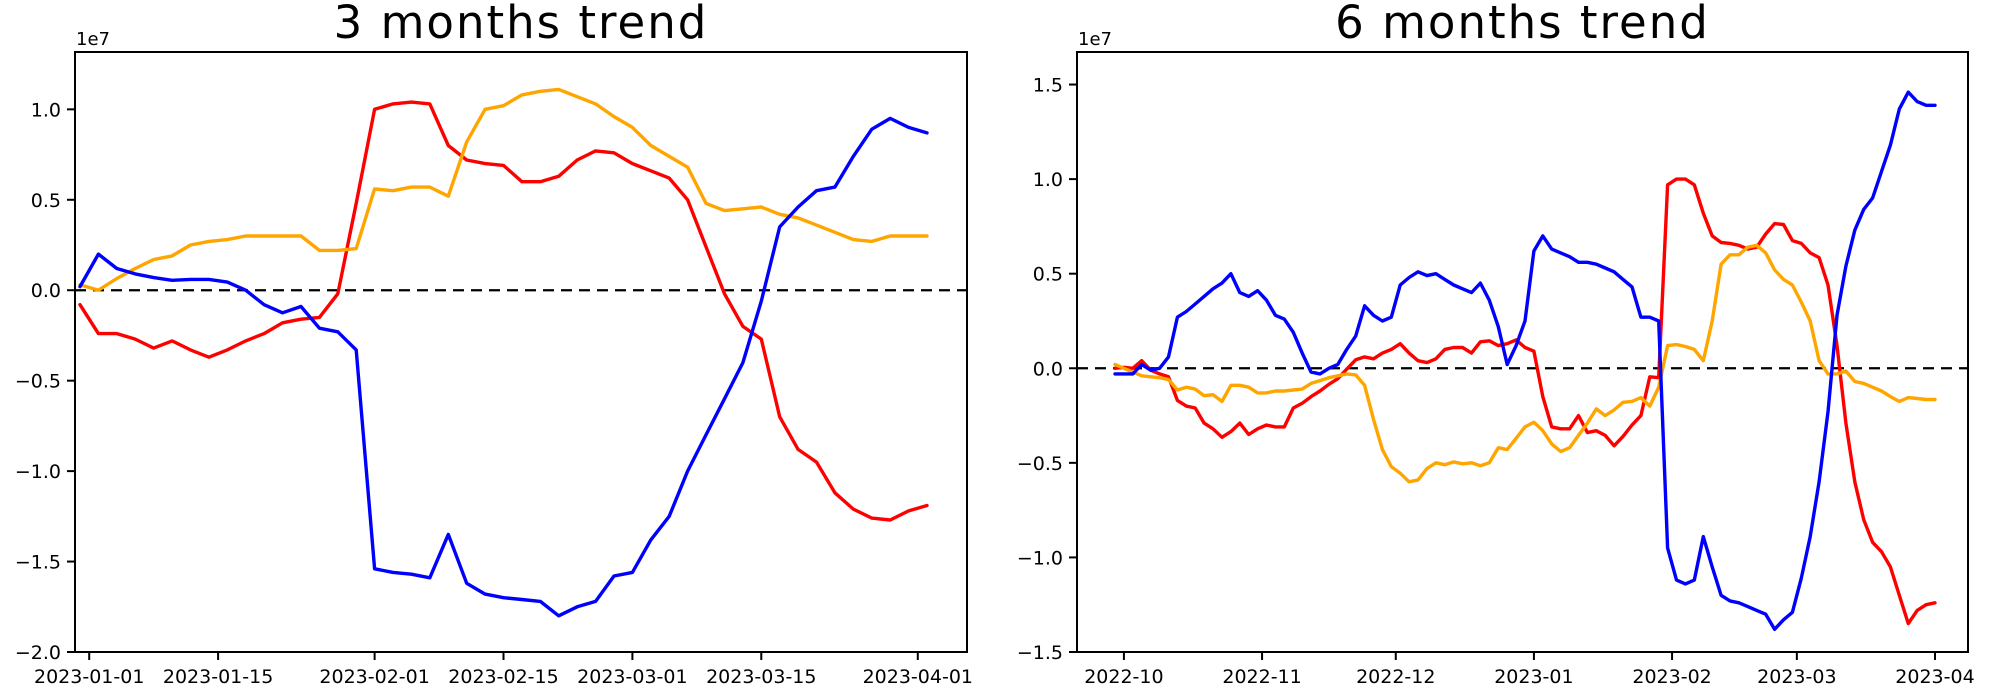  What do you see at coordinates (1040, 558) in the screenshot?
I see `six-months-trend-y-tick-label: −1.0` at bounding box center [1040, 558].